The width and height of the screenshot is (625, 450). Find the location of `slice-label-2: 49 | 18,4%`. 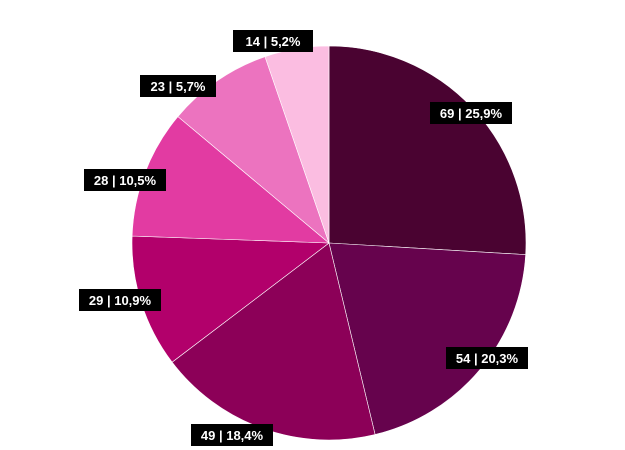

slice-label-2: 49 | 18,4% is located at coordinates (232, 435).